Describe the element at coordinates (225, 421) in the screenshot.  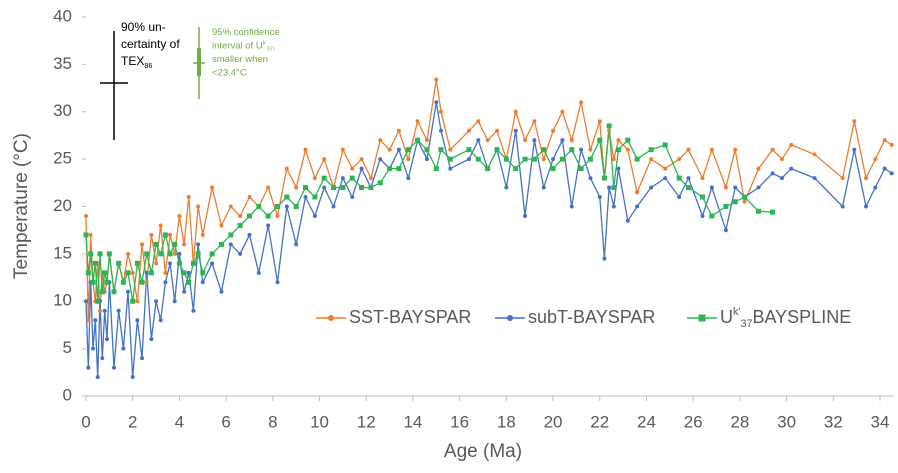
I see `x-tick-label: 6` at that location.